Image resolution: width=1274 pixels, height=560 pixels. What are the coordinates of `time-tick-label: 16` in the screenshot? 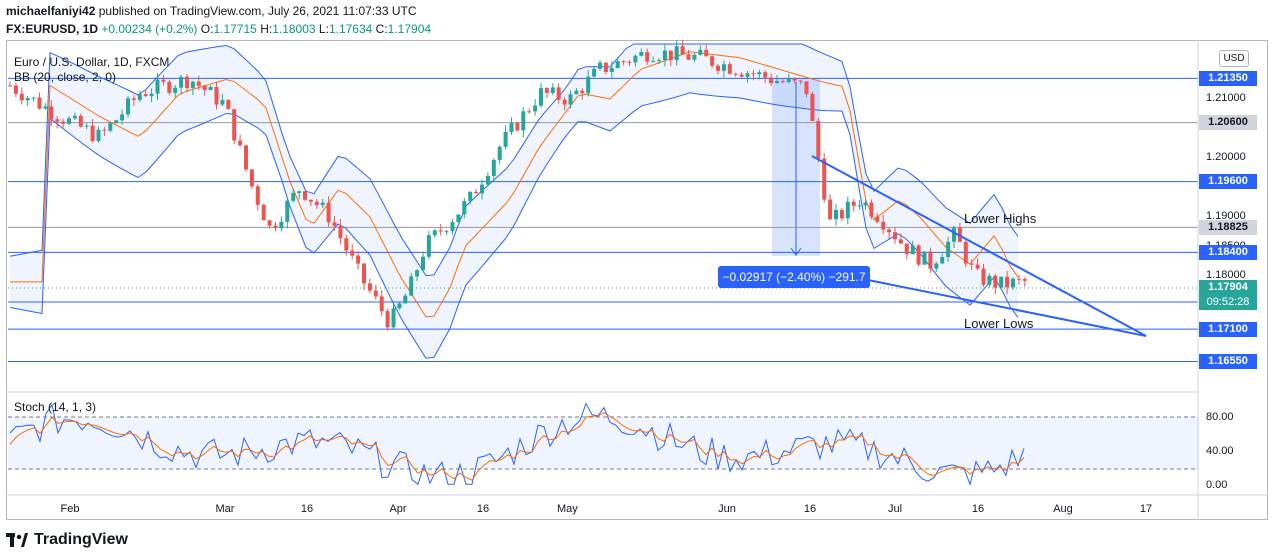 It's located at (978, 509).